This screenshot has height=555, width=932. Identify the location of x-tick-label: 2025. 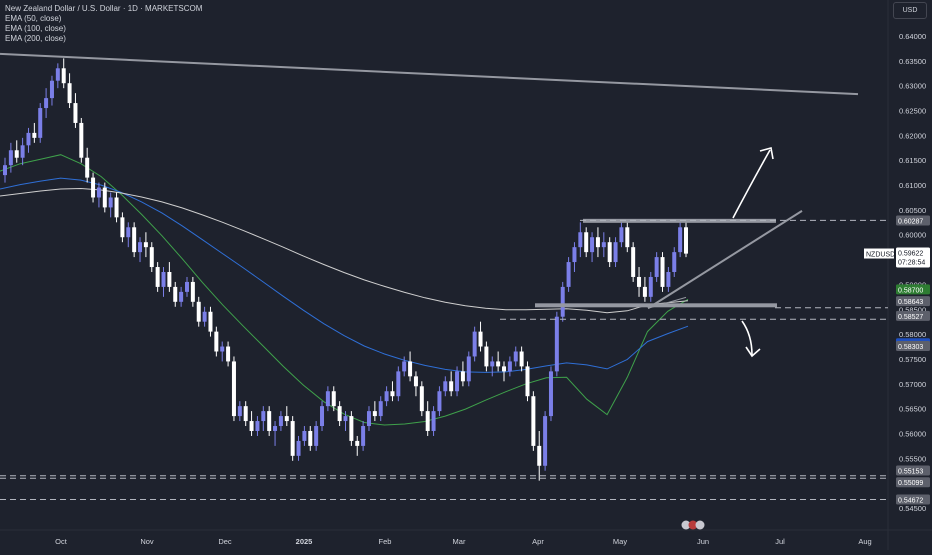
(304, 541).